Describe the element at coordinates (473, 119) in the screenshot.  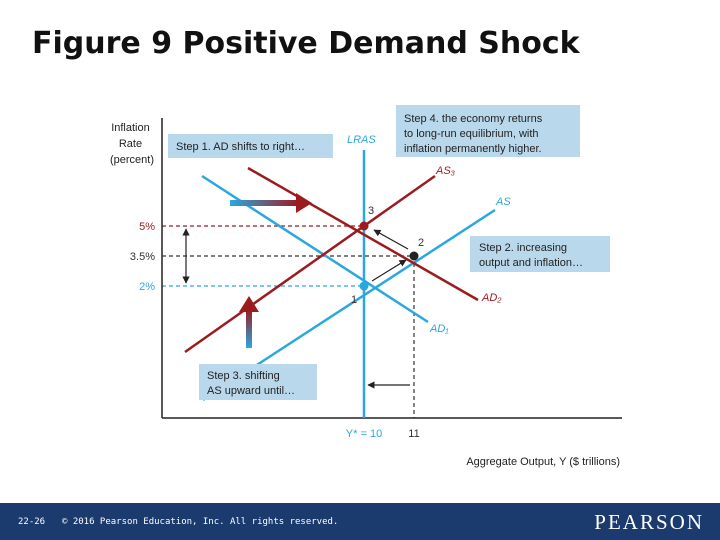
I see `step4-text-line: Step 4. the economy returns` at that location.